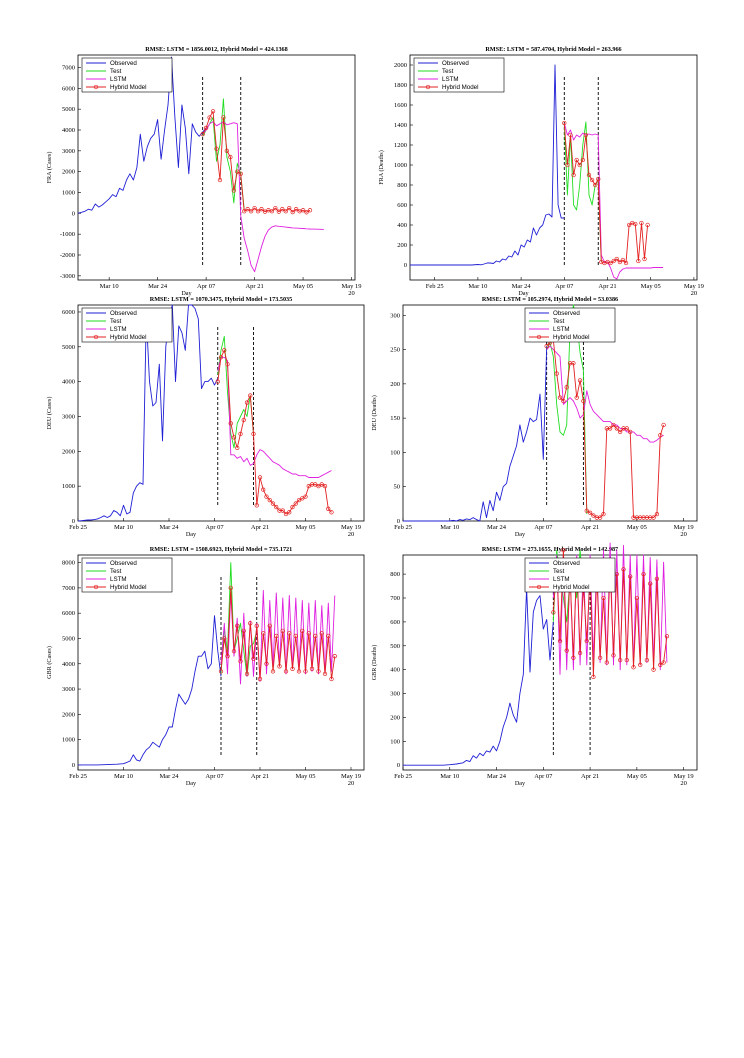 Image resolution: width=744 pixels, height=1058 pixels. Describe the element at coordinates (68, 130) in the screenshot. I see `y-tick-label: 4000` at that location.